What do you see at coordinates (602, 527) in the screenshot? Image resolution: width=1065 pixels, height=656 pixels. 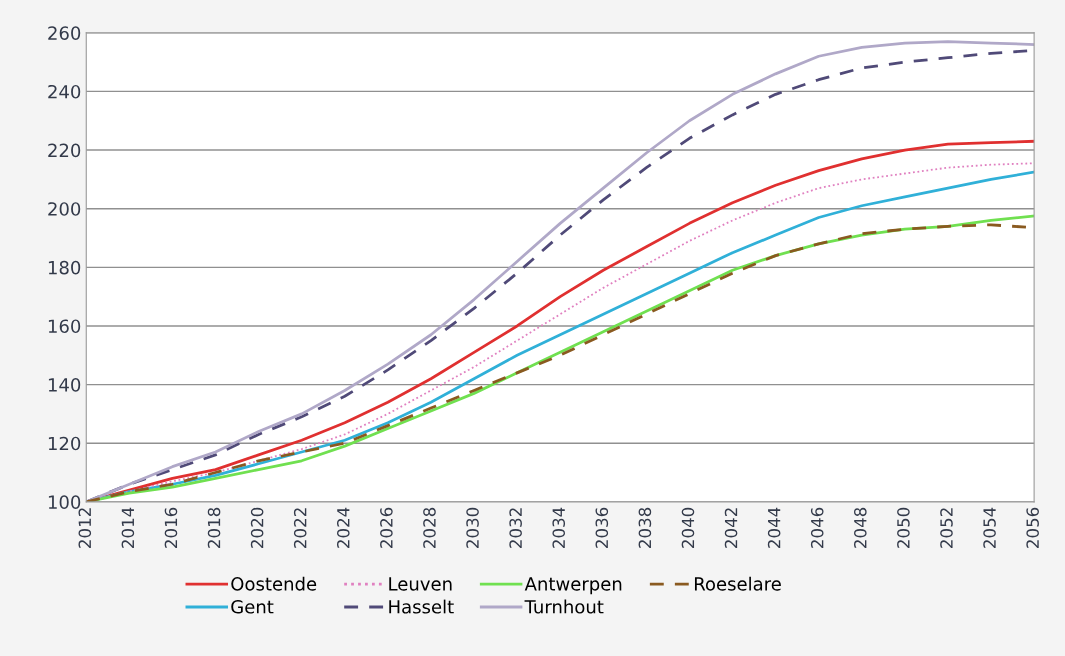 I see `x-tick-label: 2036` at bounding box center [602, 527].